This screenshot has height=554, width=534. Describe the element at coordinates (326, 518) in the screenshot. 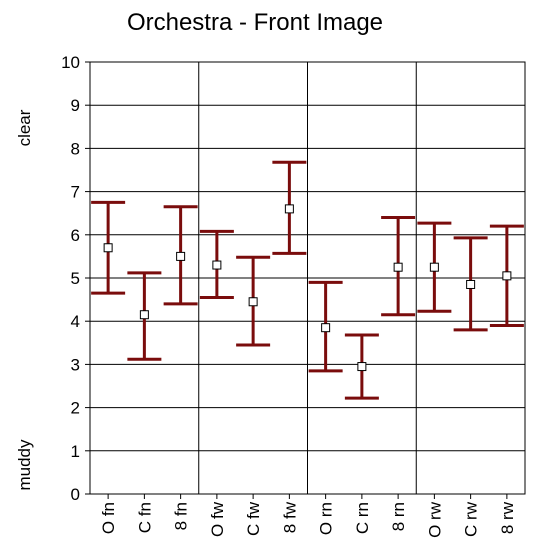

I see `xtick-label-6: O rn` at that location.